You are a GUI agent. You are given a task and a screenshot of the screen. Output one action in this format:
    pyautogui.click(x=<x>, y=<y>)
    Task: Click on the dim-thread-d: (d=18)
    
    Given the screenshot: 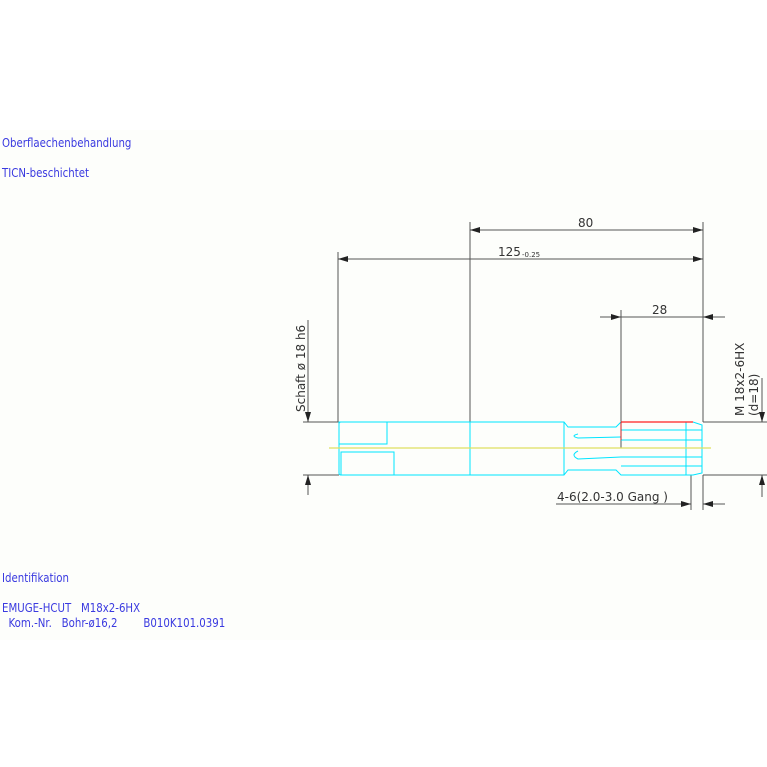 What is the action you would take?
    pyautogui.click(x=754, y=395)
    